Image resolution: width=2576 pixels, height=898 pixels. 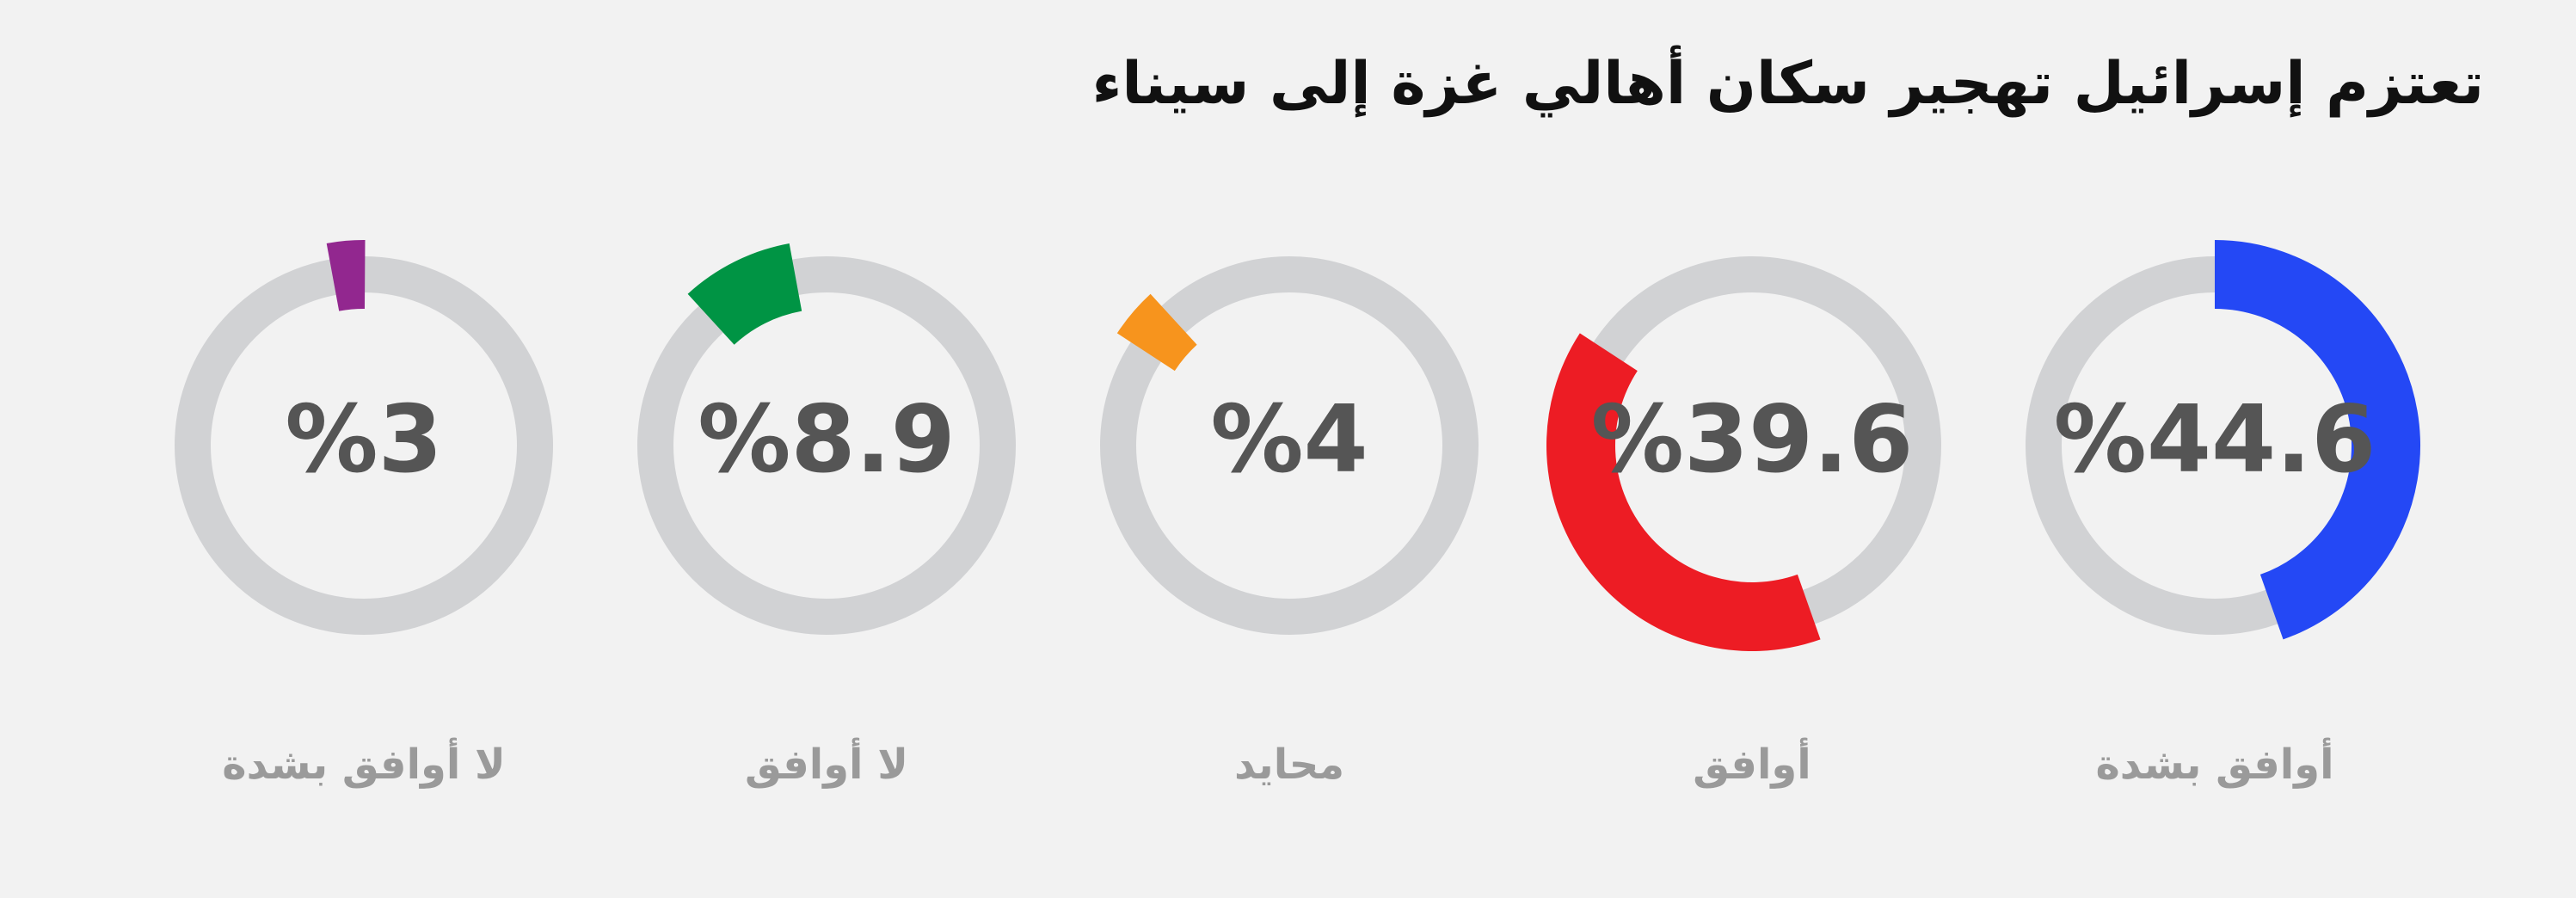 What do you see at coordinates (1752, 763) in the screenshot?
I see `category-label: أوافق` at bounding box center [1752, 763].